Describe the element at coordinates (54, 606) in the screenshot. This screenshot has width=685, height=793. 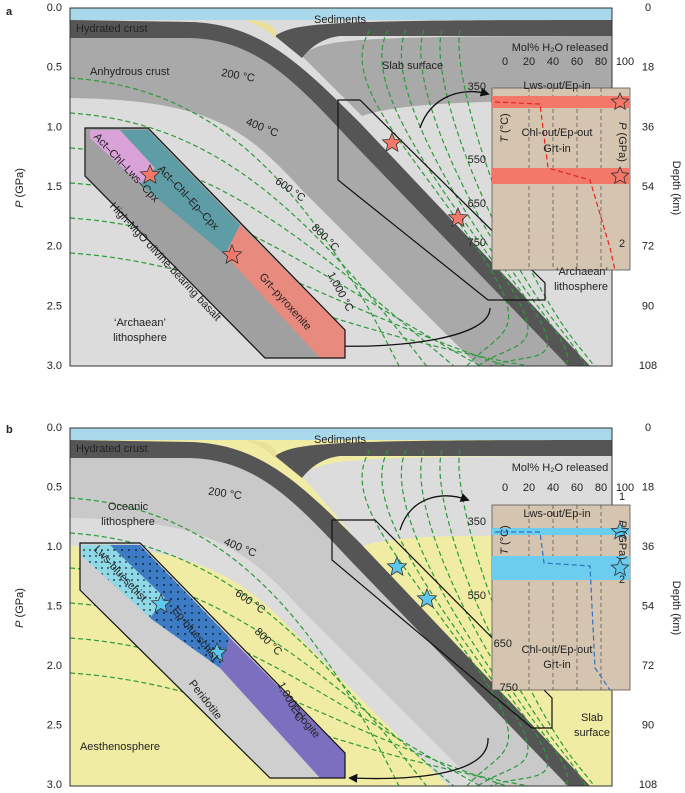
I see `p-tick: 1.5` at that location.